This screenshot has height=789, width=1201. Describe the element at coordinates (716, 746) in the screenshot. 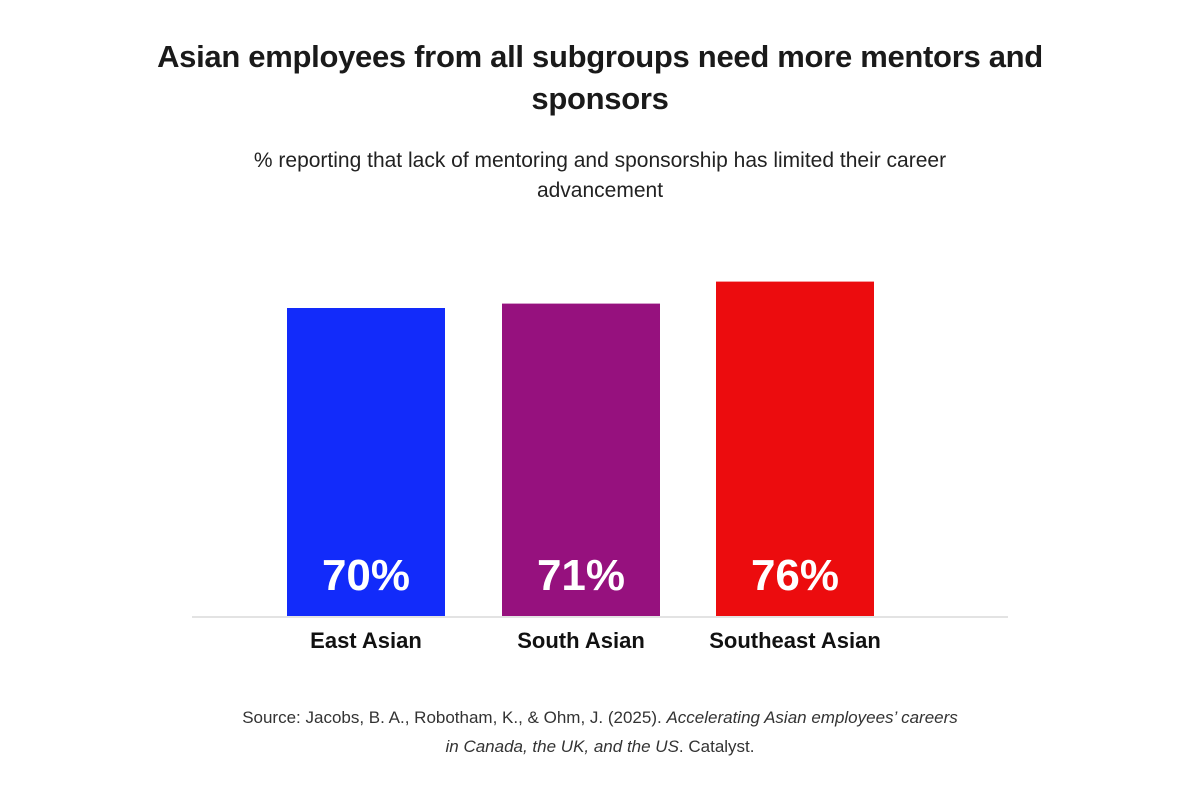

I see `source-suffix: . Catalyst.` at that location.